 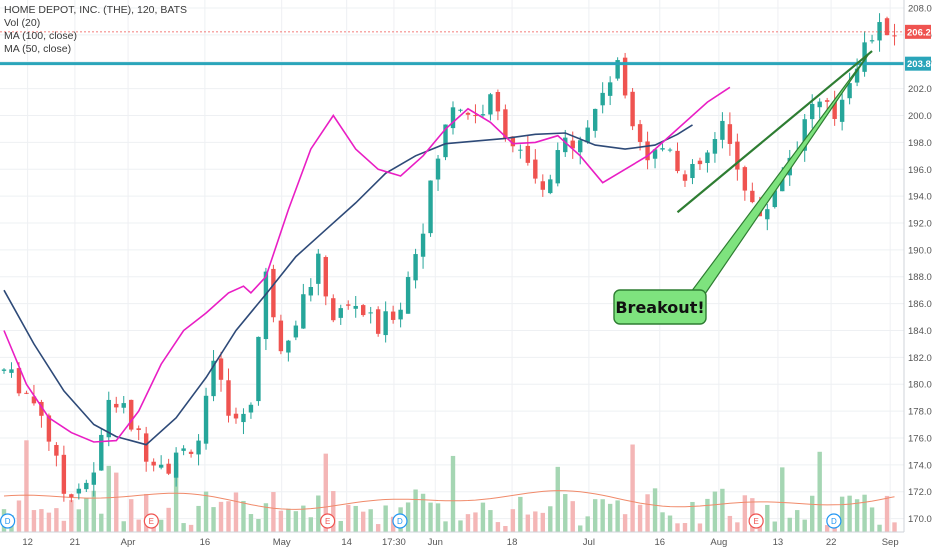 What do you see at coordinates (660, 307) in the screenshot?
I see `callout-box` at bounding box center [660, 307].